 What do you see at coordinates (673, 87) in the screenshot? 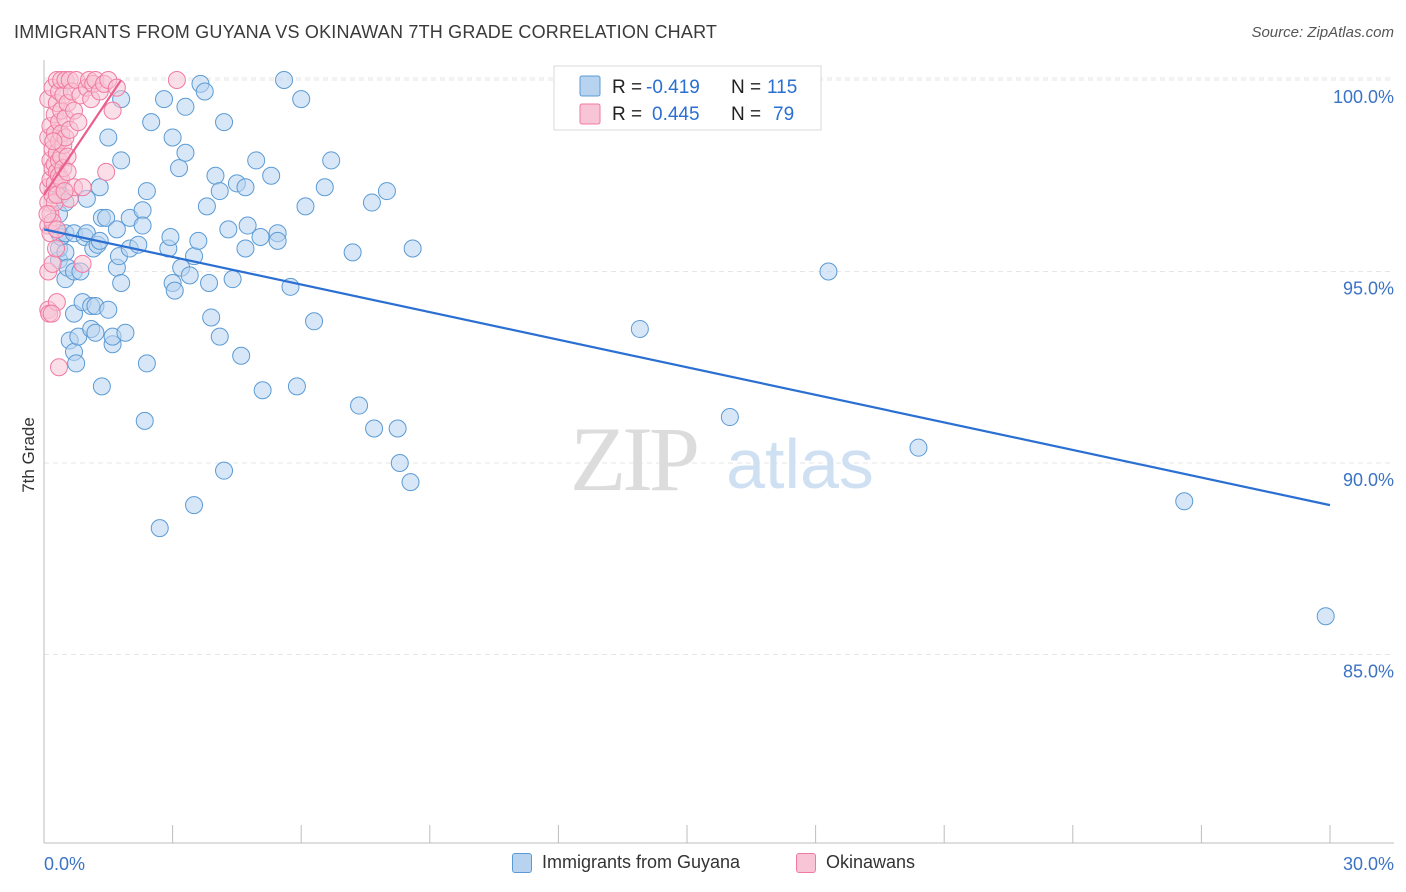
I see `stats-r-value-blue: -0.419` at bounding box center [673, 87].